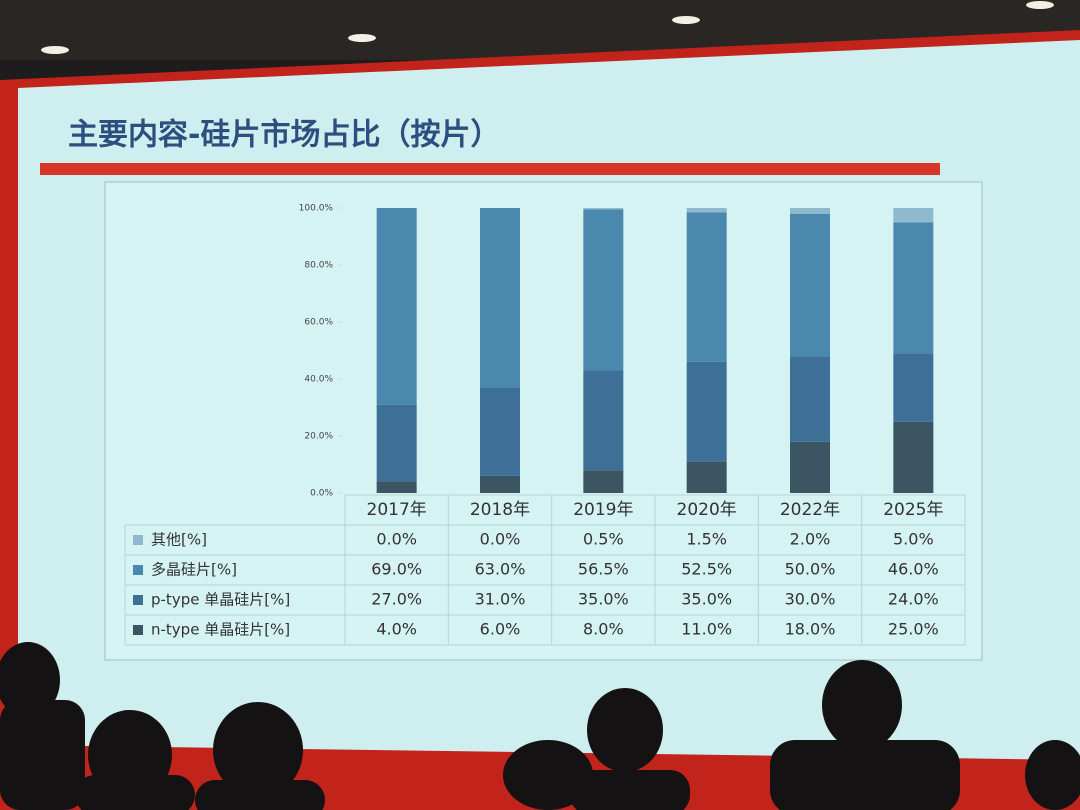 The width and height of the screenshot is (1080, 810). What do you see at coordinates (500, 510) in the screenshot?
I see `x-tick-label: 2018年` at bounding box center [500, 510].